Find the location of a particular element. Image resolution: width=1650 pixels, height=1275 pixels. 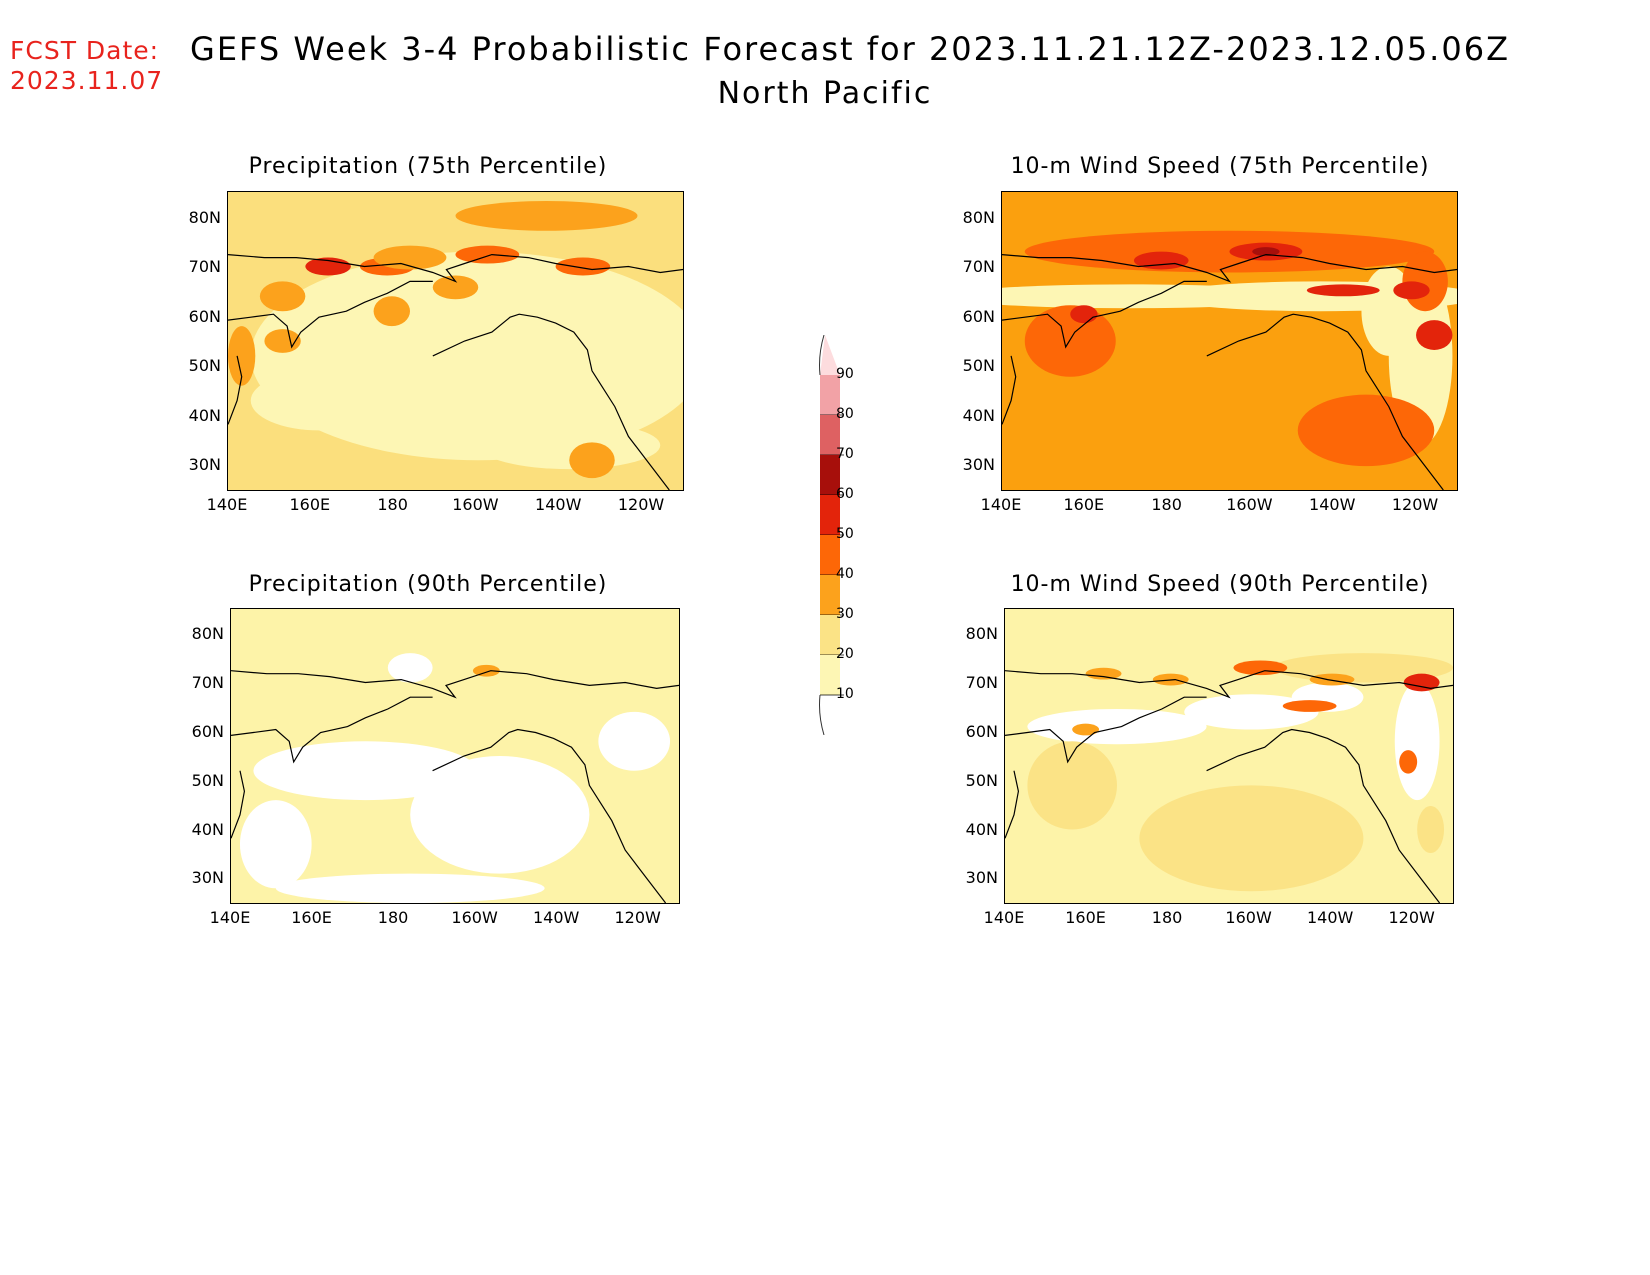

forecast-date-label: FCST Date: 2023.11.07 is located at coordinates (86, 66).